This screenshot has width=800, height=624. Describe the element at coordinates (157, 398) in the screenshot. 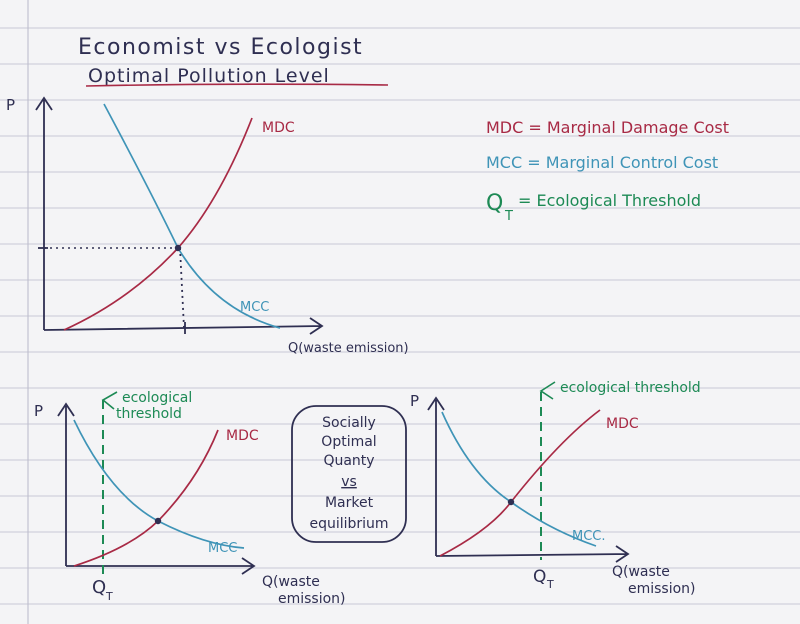

I see `graph-left-threshold-label-1: ecological` at that location.